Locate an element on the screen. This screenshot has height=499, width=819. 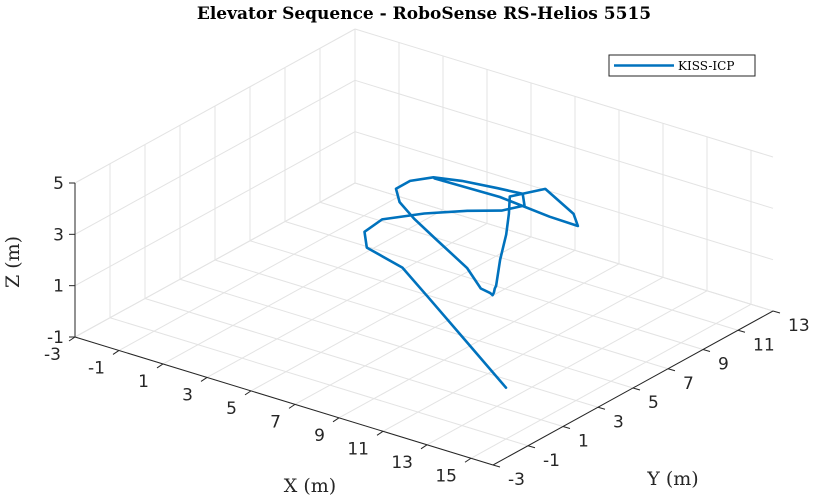
x-tick-label: 3 is located at coordinates (187, 395).